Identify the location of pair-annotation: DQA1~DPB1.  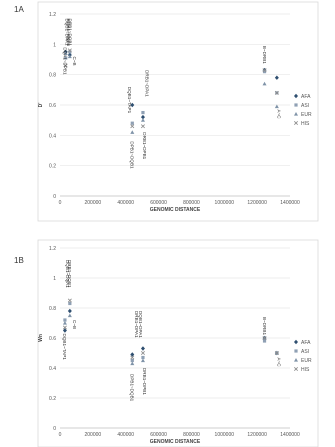
(65, 61).